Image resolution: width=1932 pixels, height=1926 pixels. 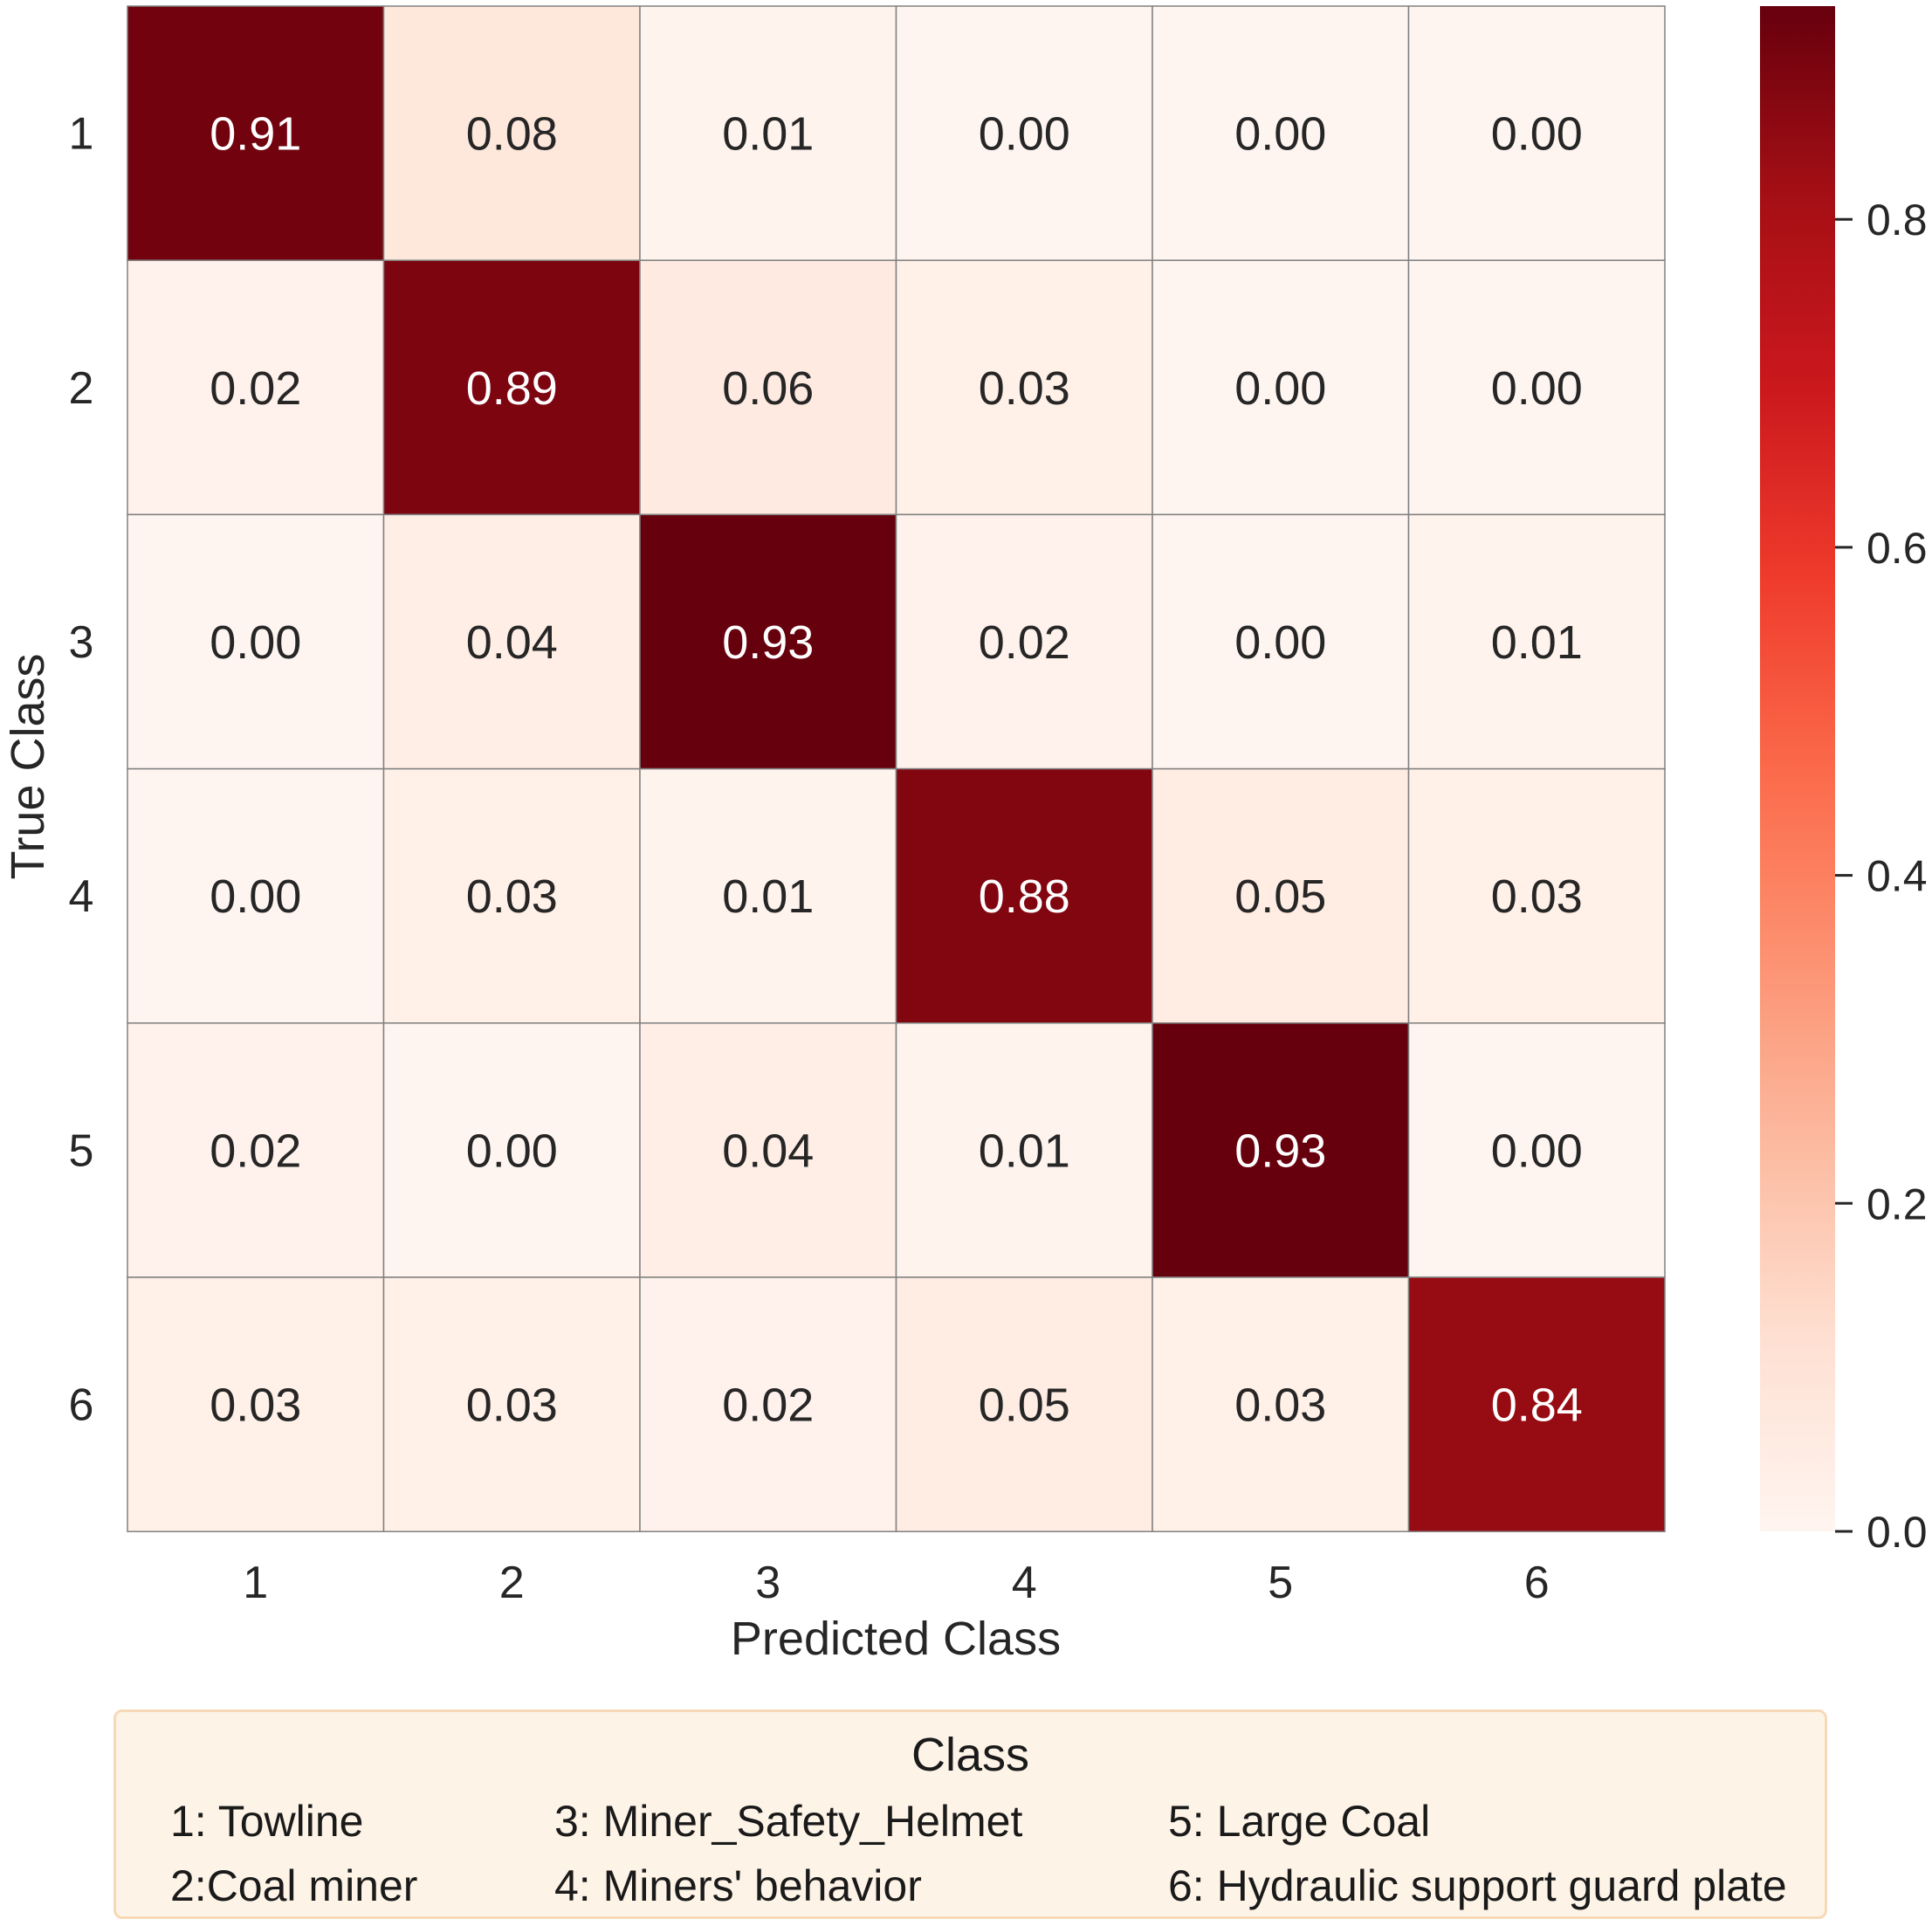 I want to click on heatmap-cell-r2-c1, so click(x=256, y=387).